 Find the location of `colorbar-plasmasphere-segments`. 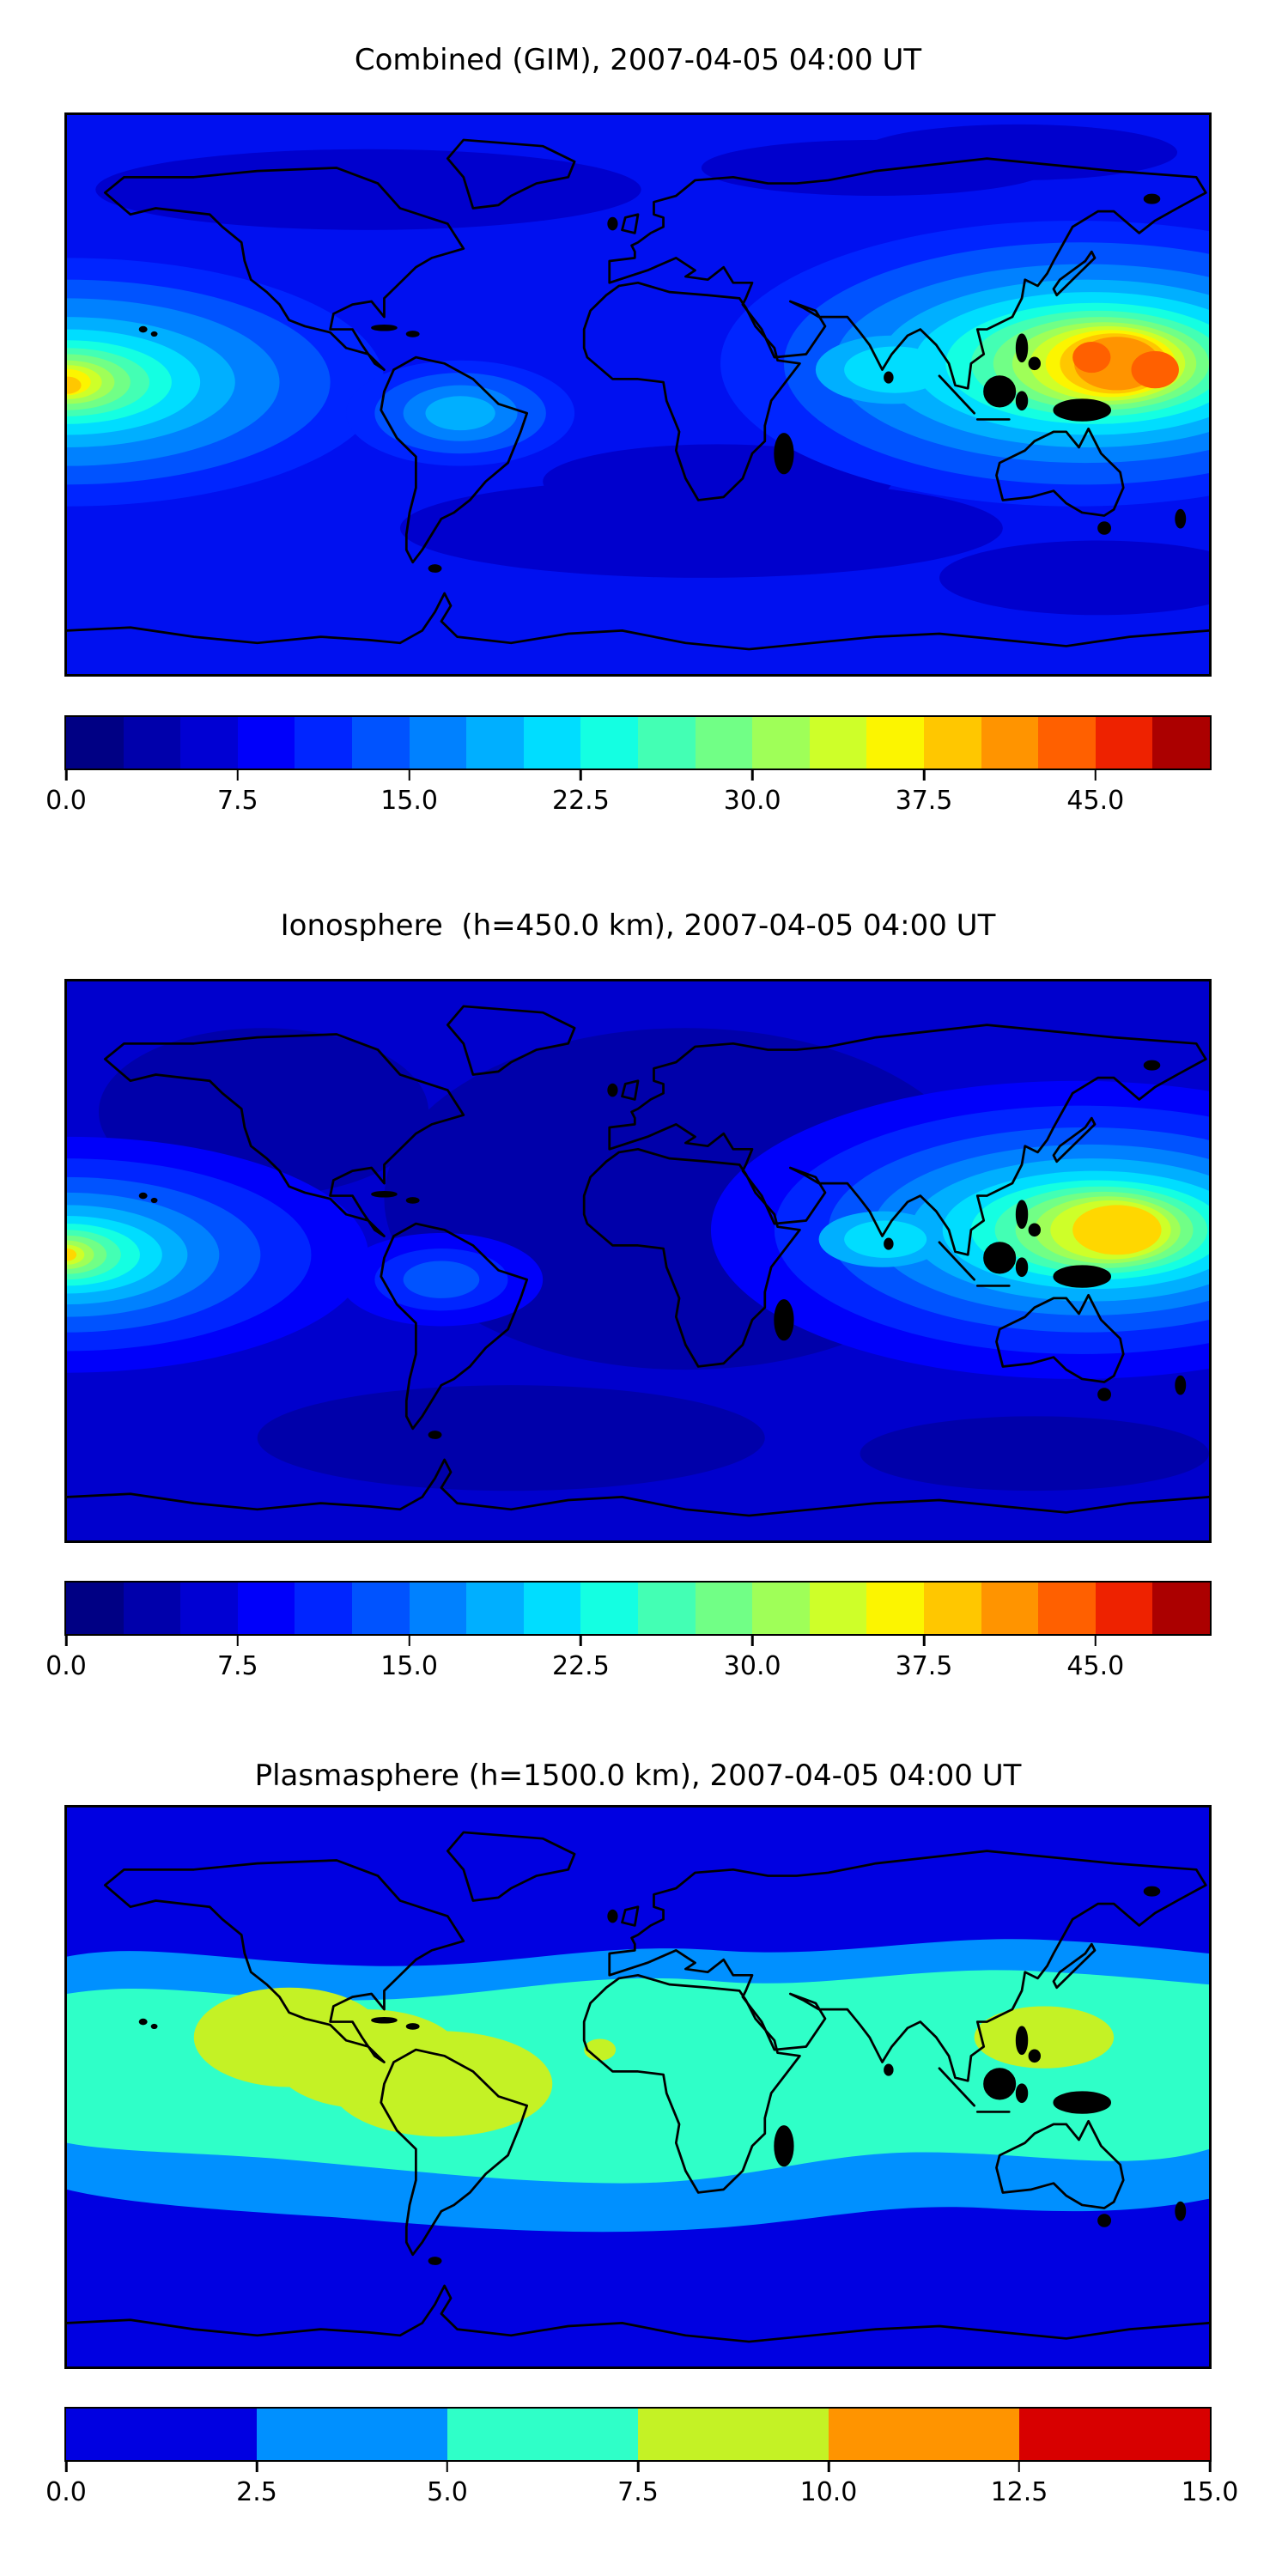

colorbar-plasmasphere-segments is located at coordinates (638, 2434).